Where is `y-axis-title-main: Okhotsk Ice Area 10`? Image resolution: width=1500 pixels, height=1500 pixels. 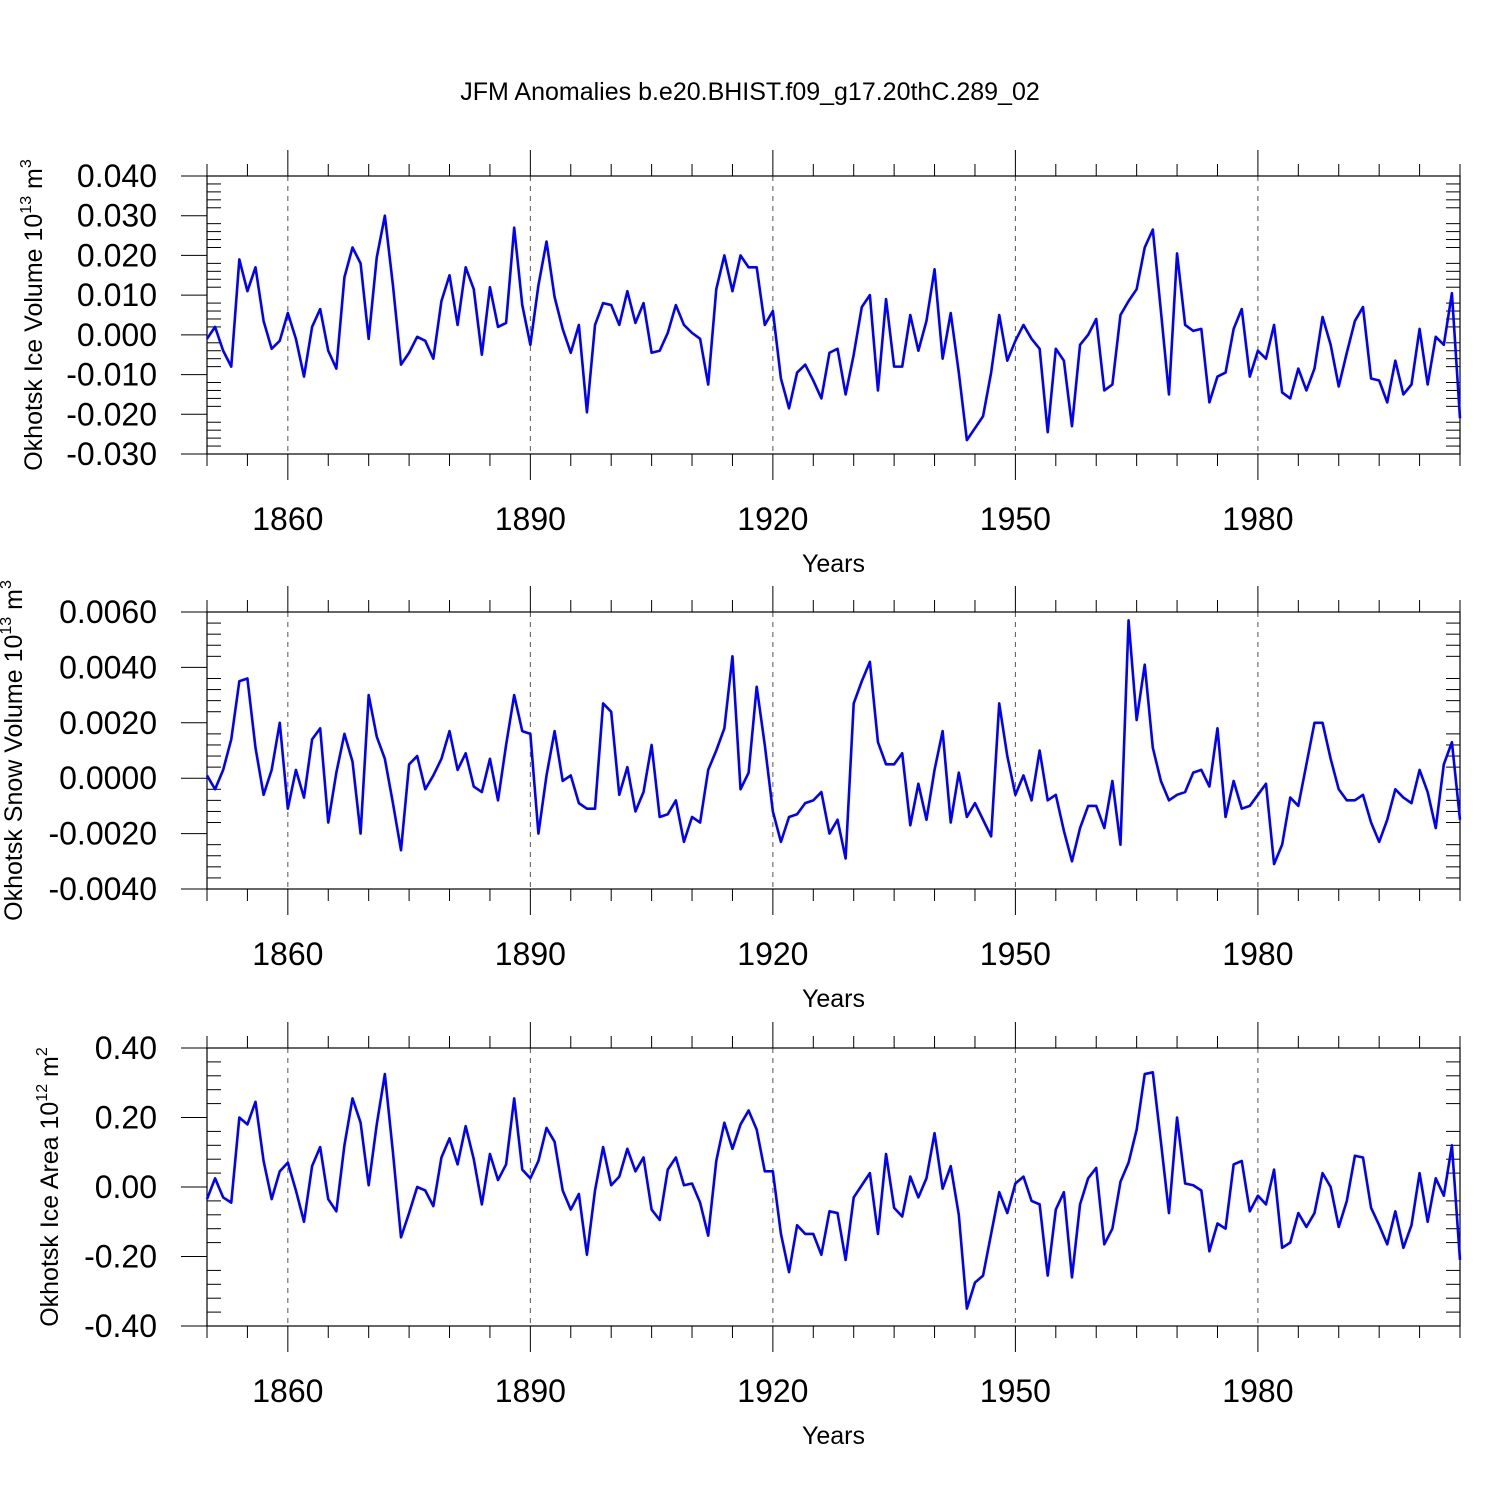 y-axis-title-main: Okhotsk Ice Area 10 is located at coordinates (50, 1214).